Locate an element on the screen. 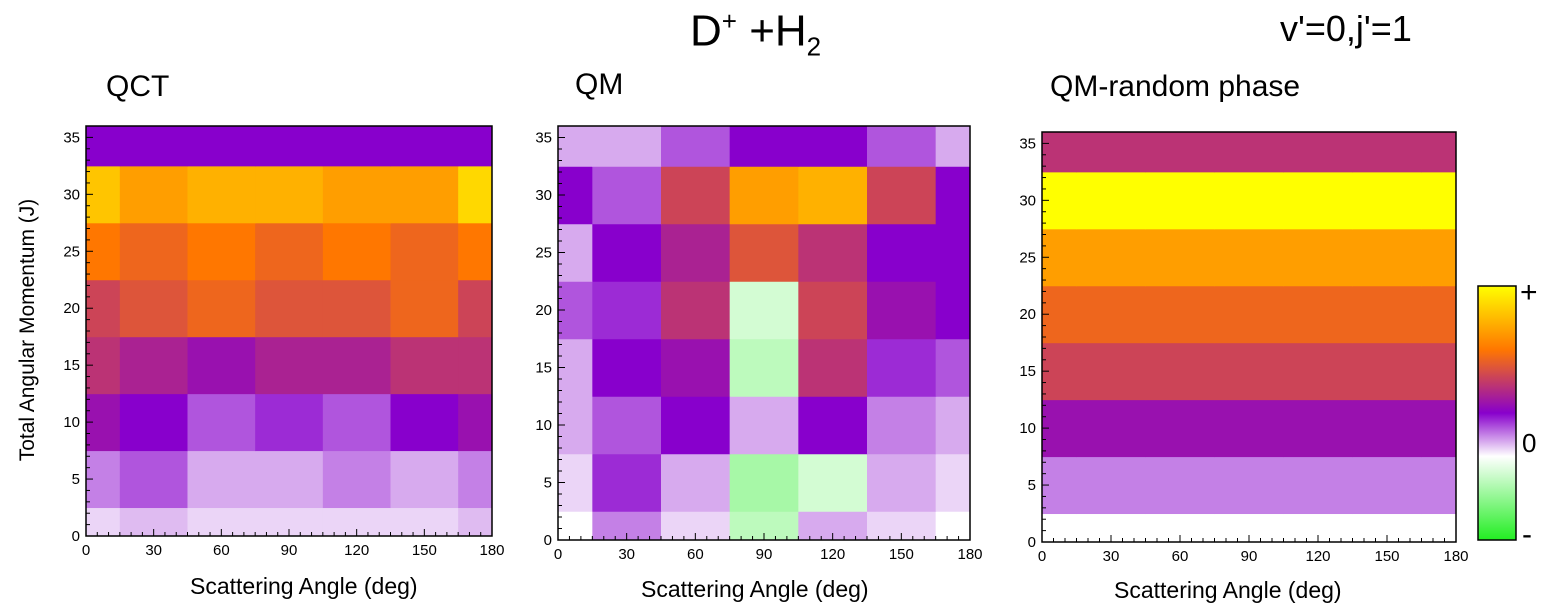 This screenshot has height=609, width=1544. state-label: v'=0,j'=1 is located at coordinates (1346, 28).